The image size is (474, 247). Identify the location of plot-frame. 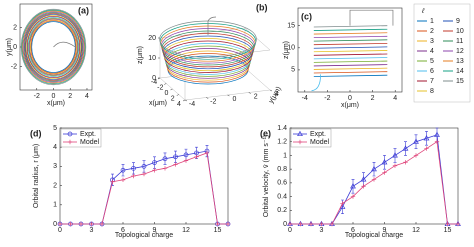
(144, 176).